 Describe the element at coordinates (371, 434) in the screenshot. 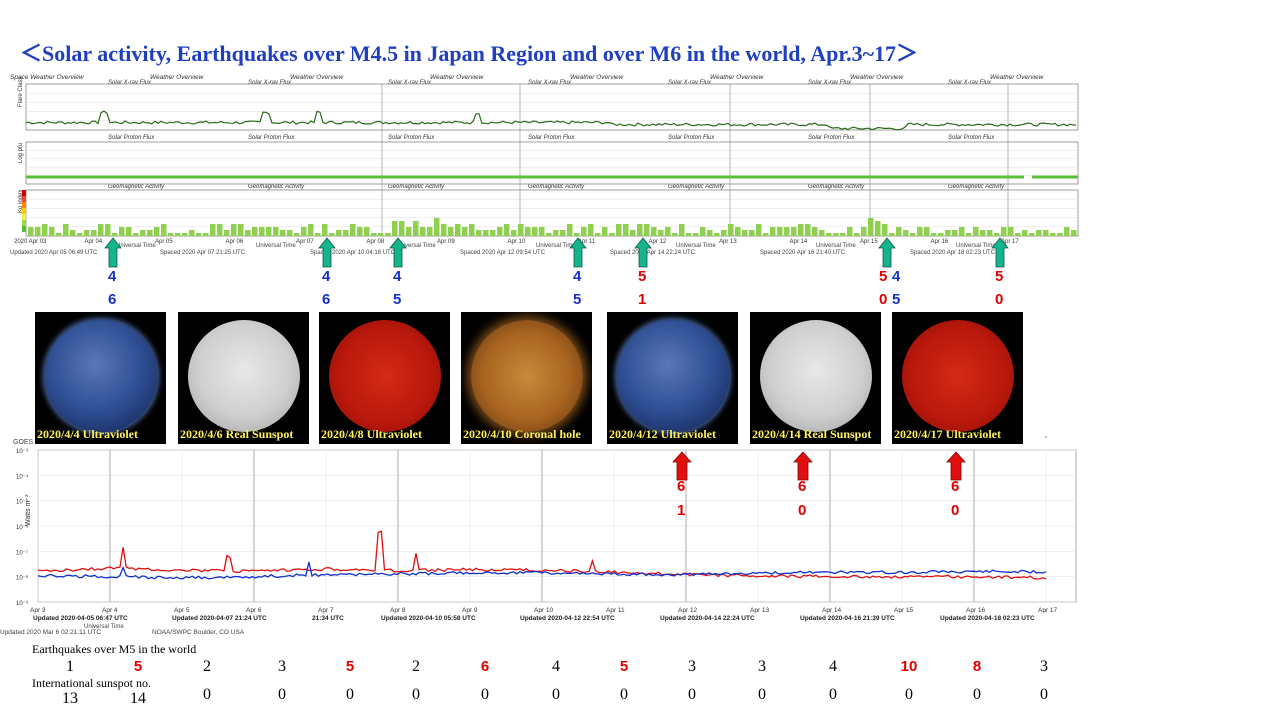

I see `sun-image-caption: 2020/4/8 Ultraviolet` at that location.